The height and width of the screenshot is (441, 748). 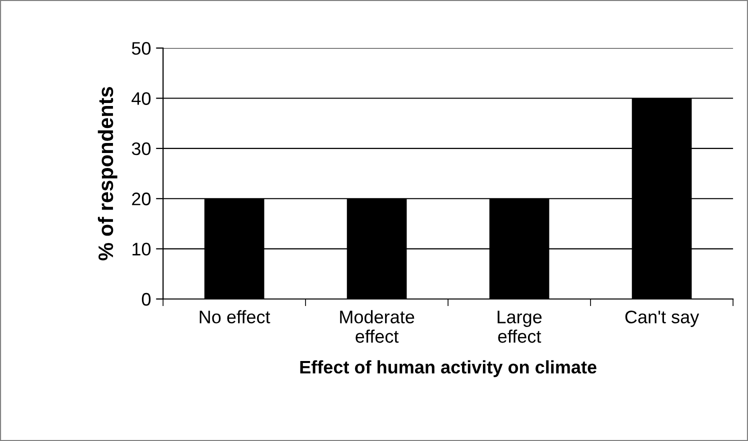 I want to click on x-axis-title: Effect of human activity on climate, so click(x=448, y=369).